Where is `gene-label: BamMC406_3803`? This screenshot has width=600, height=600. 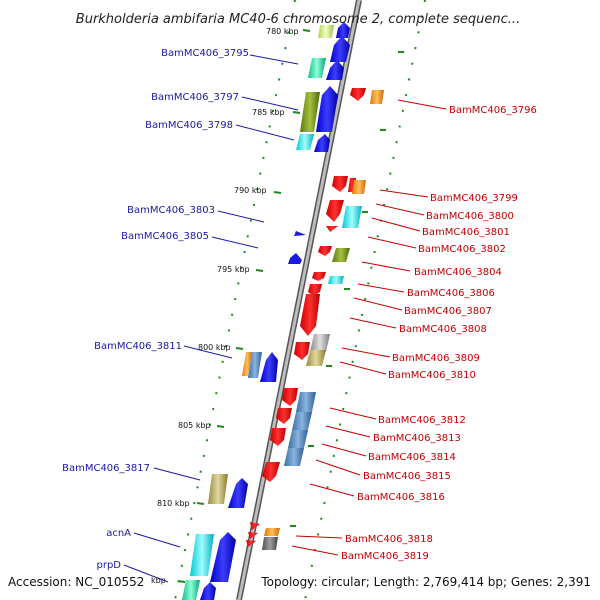 gene-label: BamMC406_3803 is located at coordinates (171, 210).